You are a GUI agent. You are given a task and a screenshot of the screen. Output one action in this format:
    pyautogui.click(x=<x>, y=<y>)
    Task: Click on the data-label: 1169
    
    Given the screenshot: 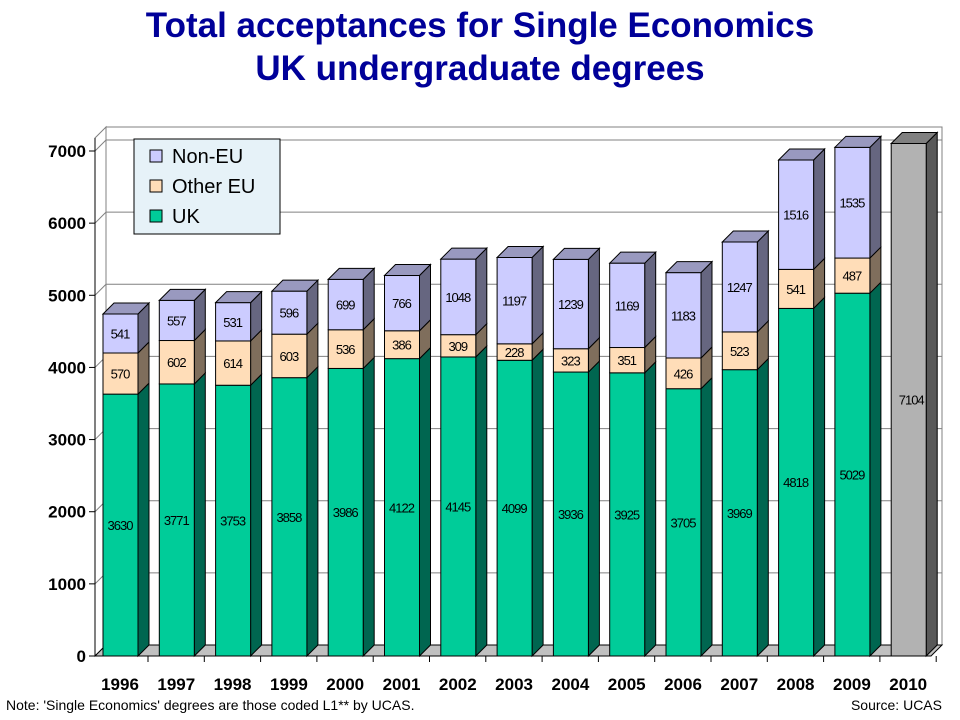 What is the action you would take?
    pyautogui.click(x=627, y=305)
    